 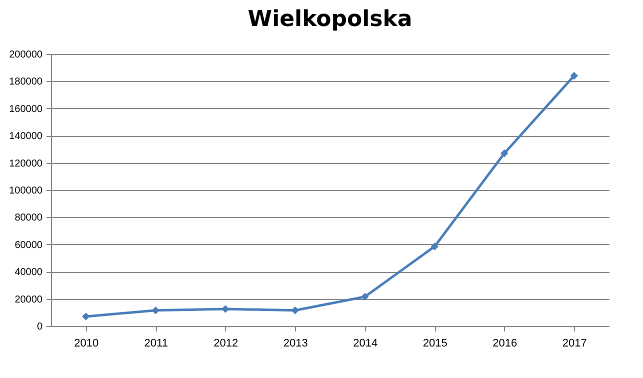 I want to click on x-tick-label: 2016, so click(x=505, y=344).